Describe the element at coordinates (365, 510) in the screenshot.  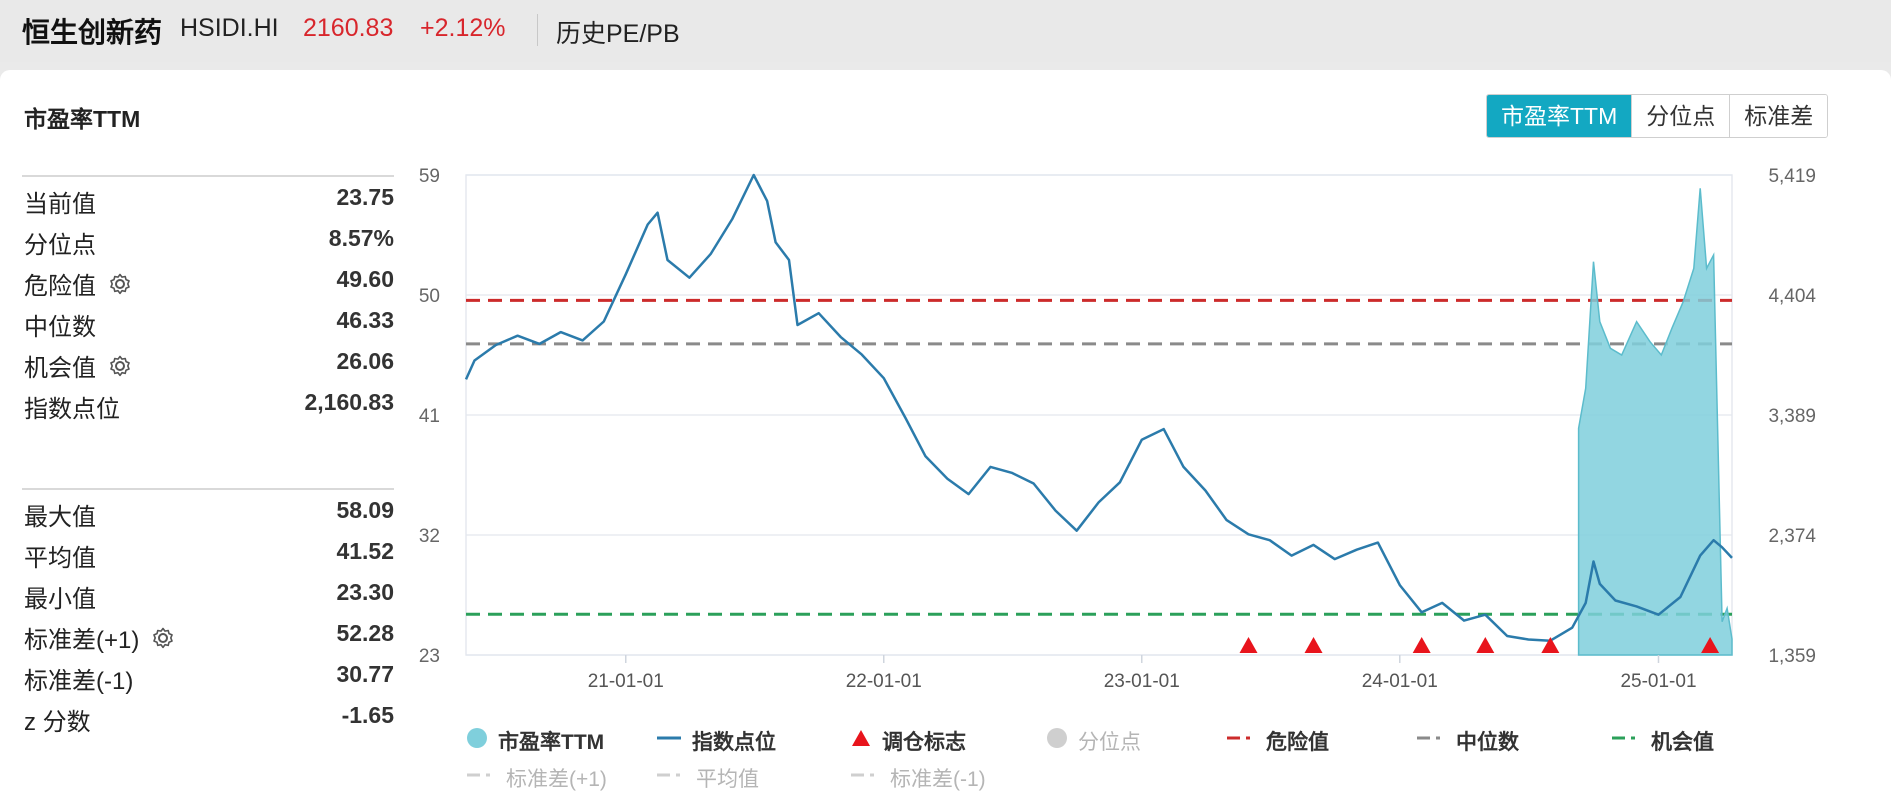
I see `stat-value: 58.09` at that location.